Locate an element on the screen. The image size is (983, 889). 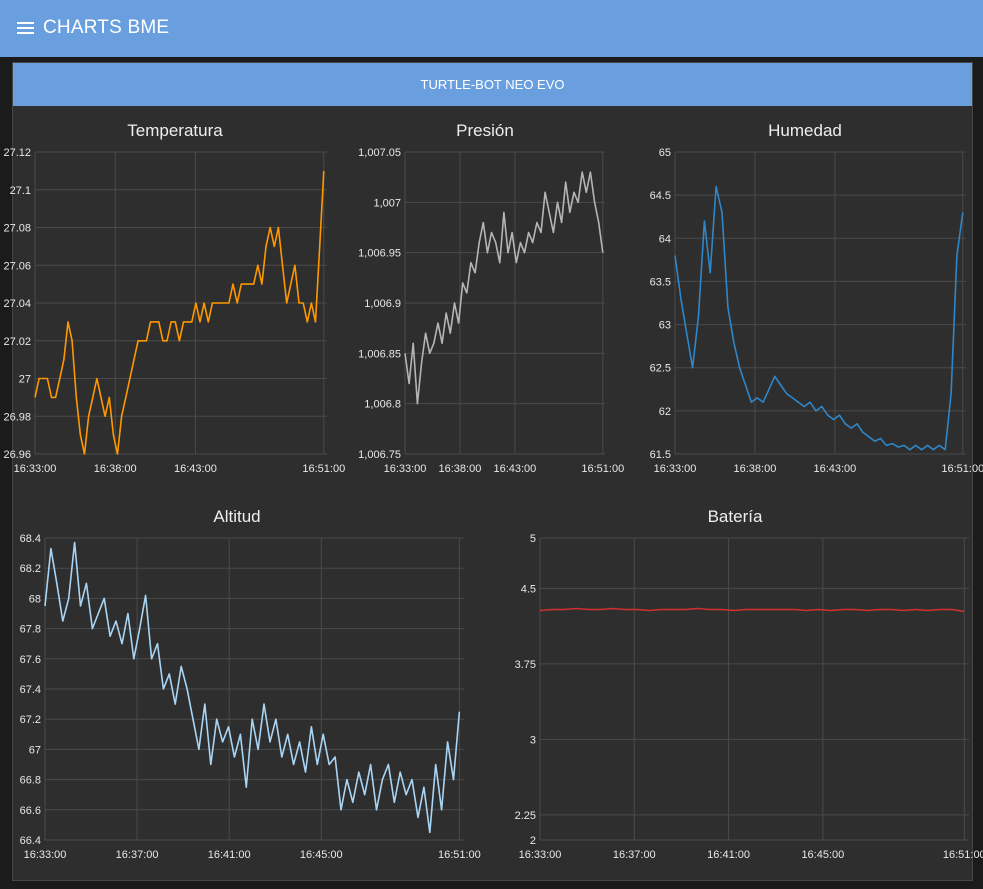
y-tick-label: 68.4 is located at coordinates (30, 539).